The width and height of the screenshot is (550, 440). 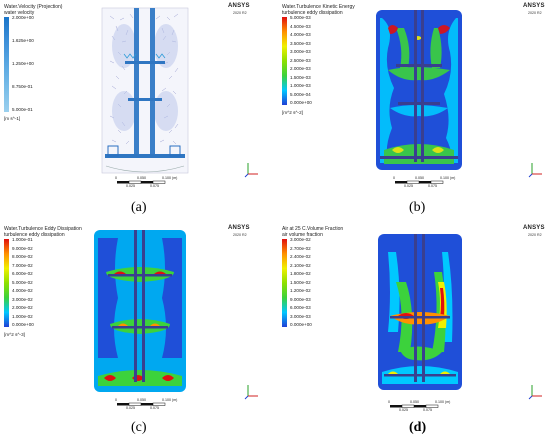 What do you see at coordinates (300, 273) in the screenshot?
I see `legend-tick: 1.800e-02` at bounding box center [300, 273].